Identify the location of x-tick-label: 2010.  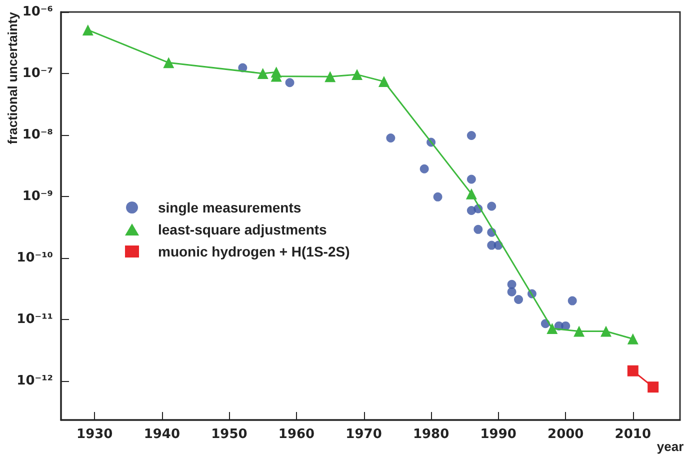
(632, 434).